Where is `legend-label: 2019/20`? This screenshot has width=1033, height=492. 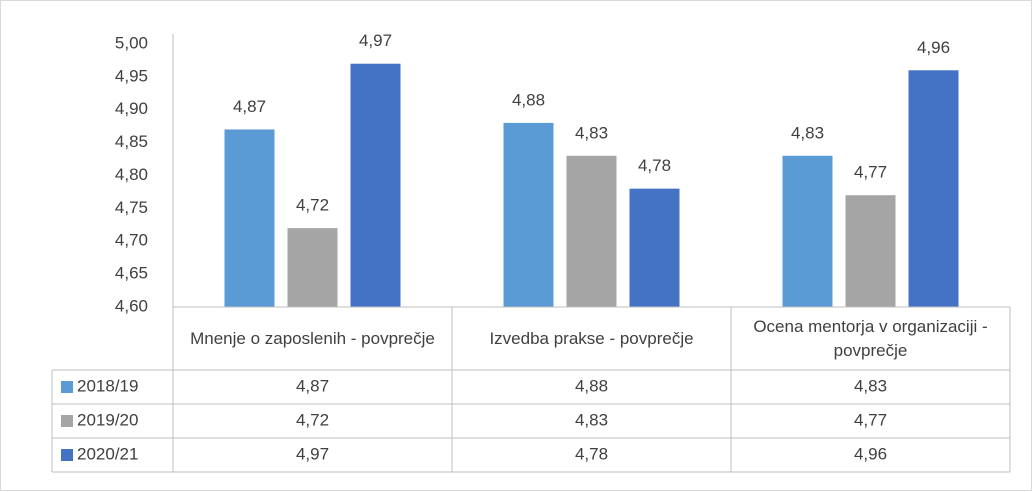
legend-label: 2019/20 is located at coordinates (107, 419).